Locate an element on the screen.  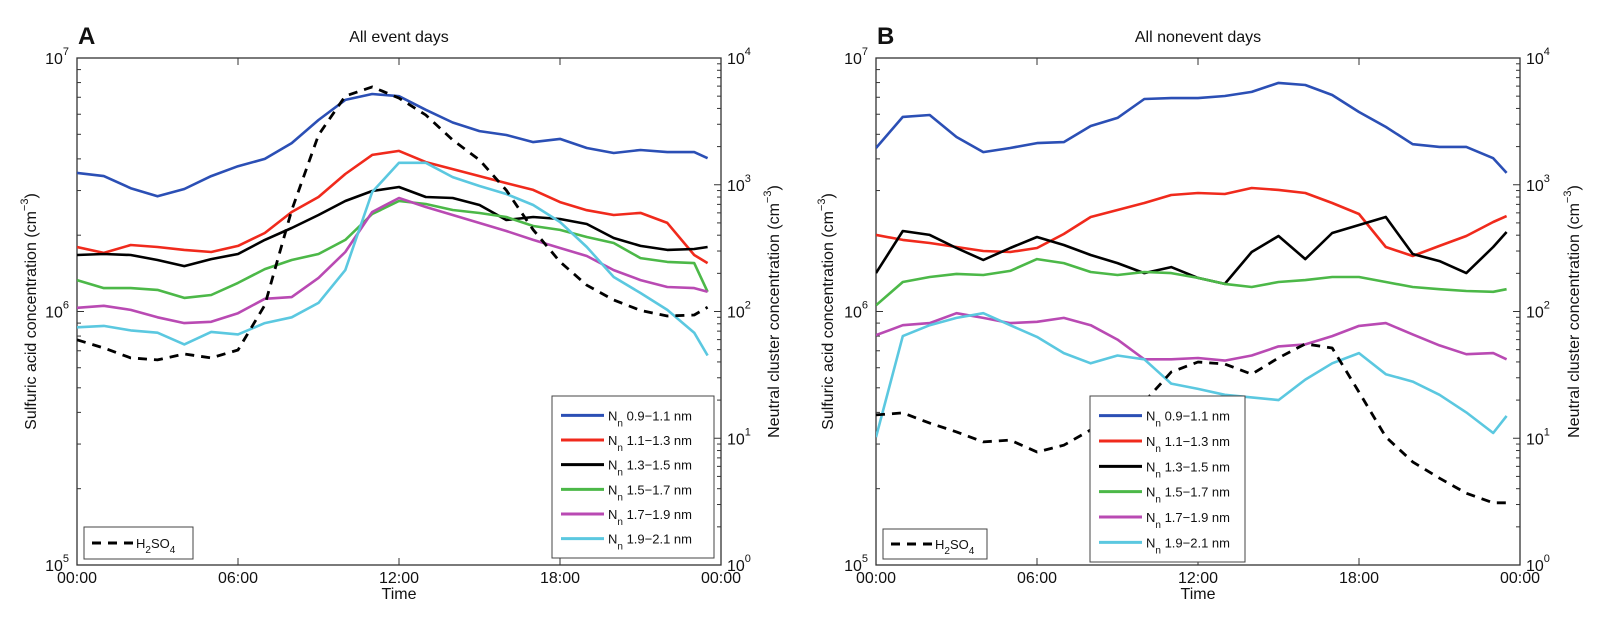
tick-exponent: 5 is located at coordinates (865, 559).